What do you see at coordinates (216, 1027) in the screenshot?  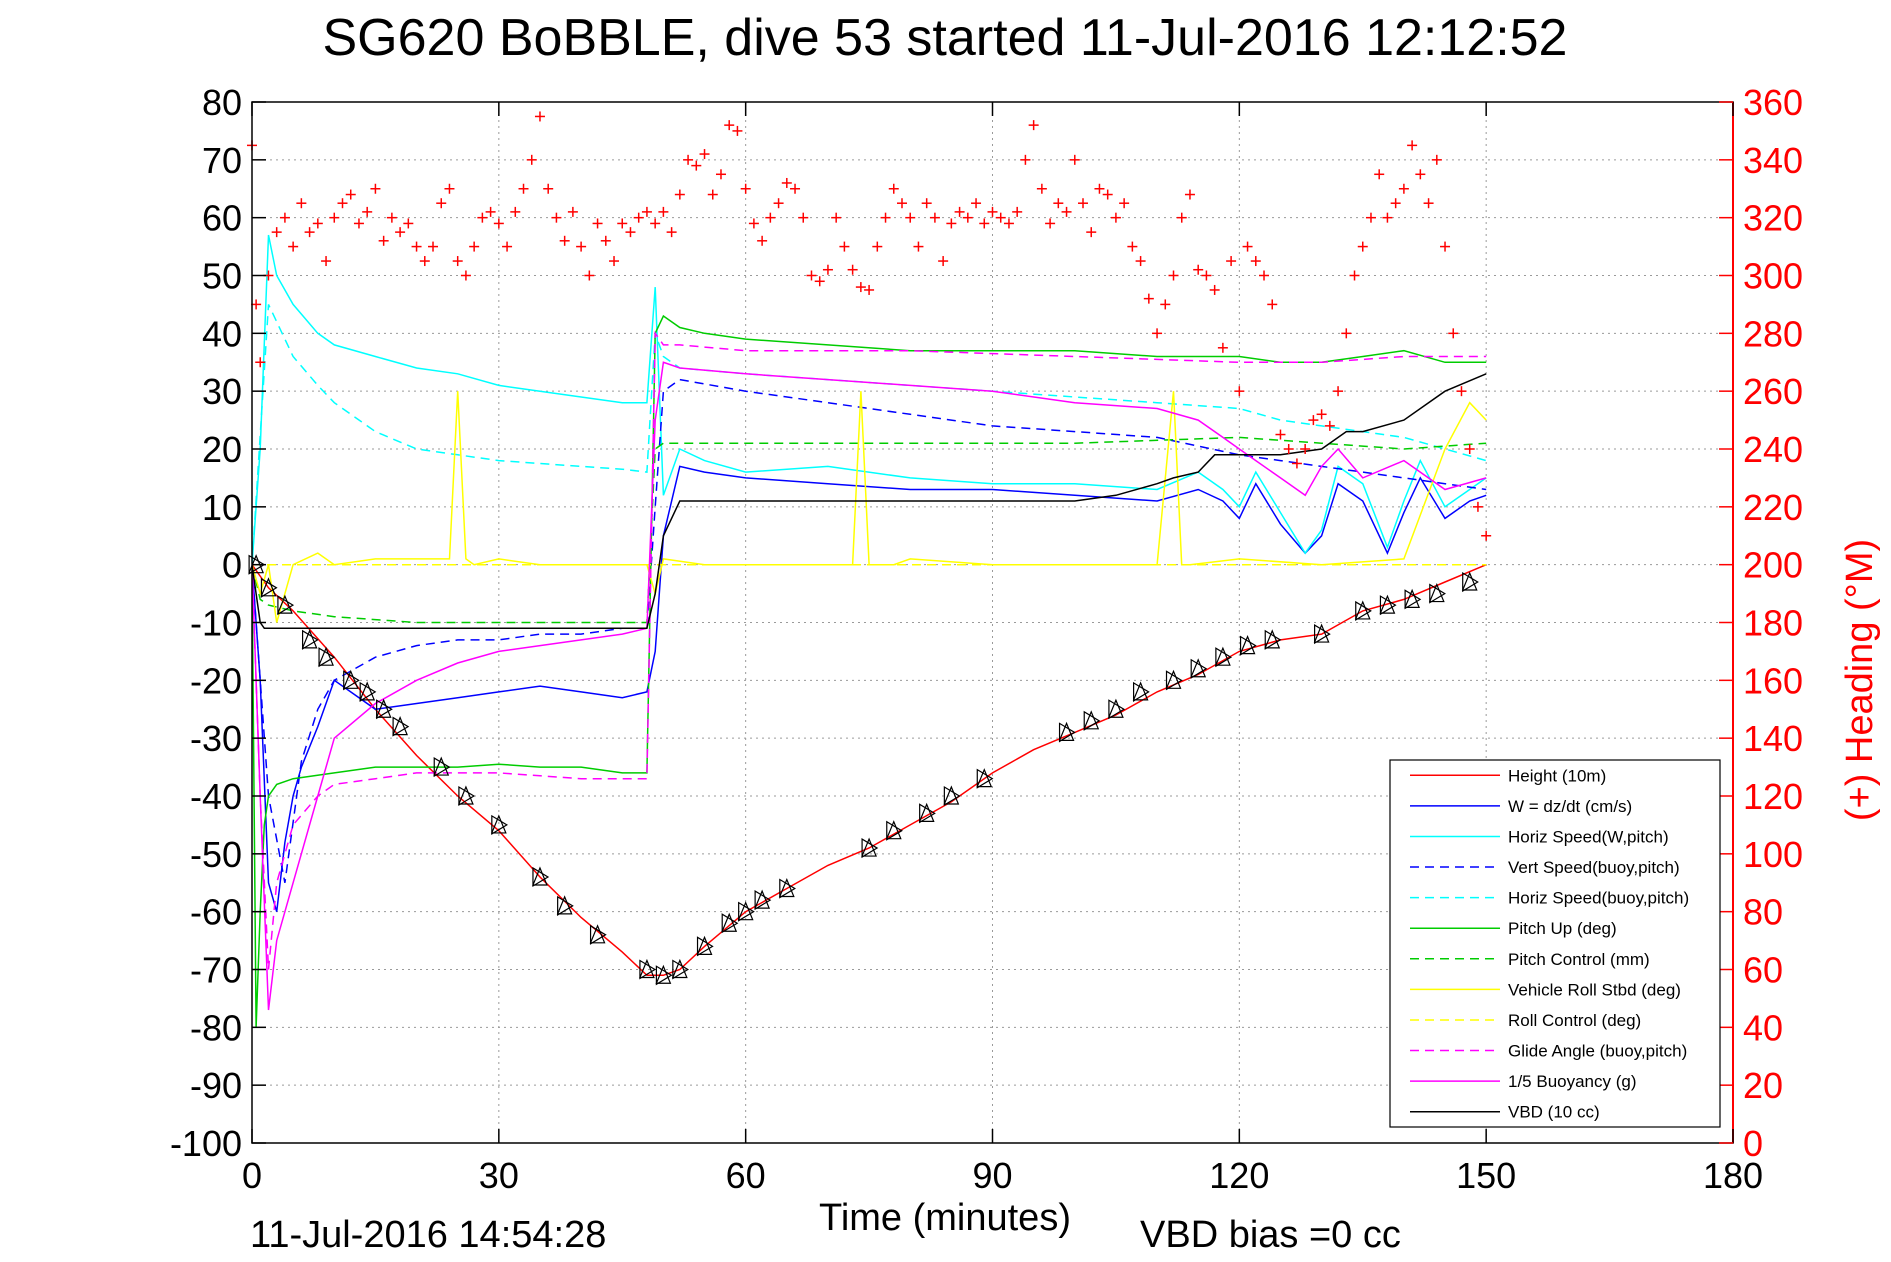 I see `y-tick-label: -80` at bounding box center [216, 1027].